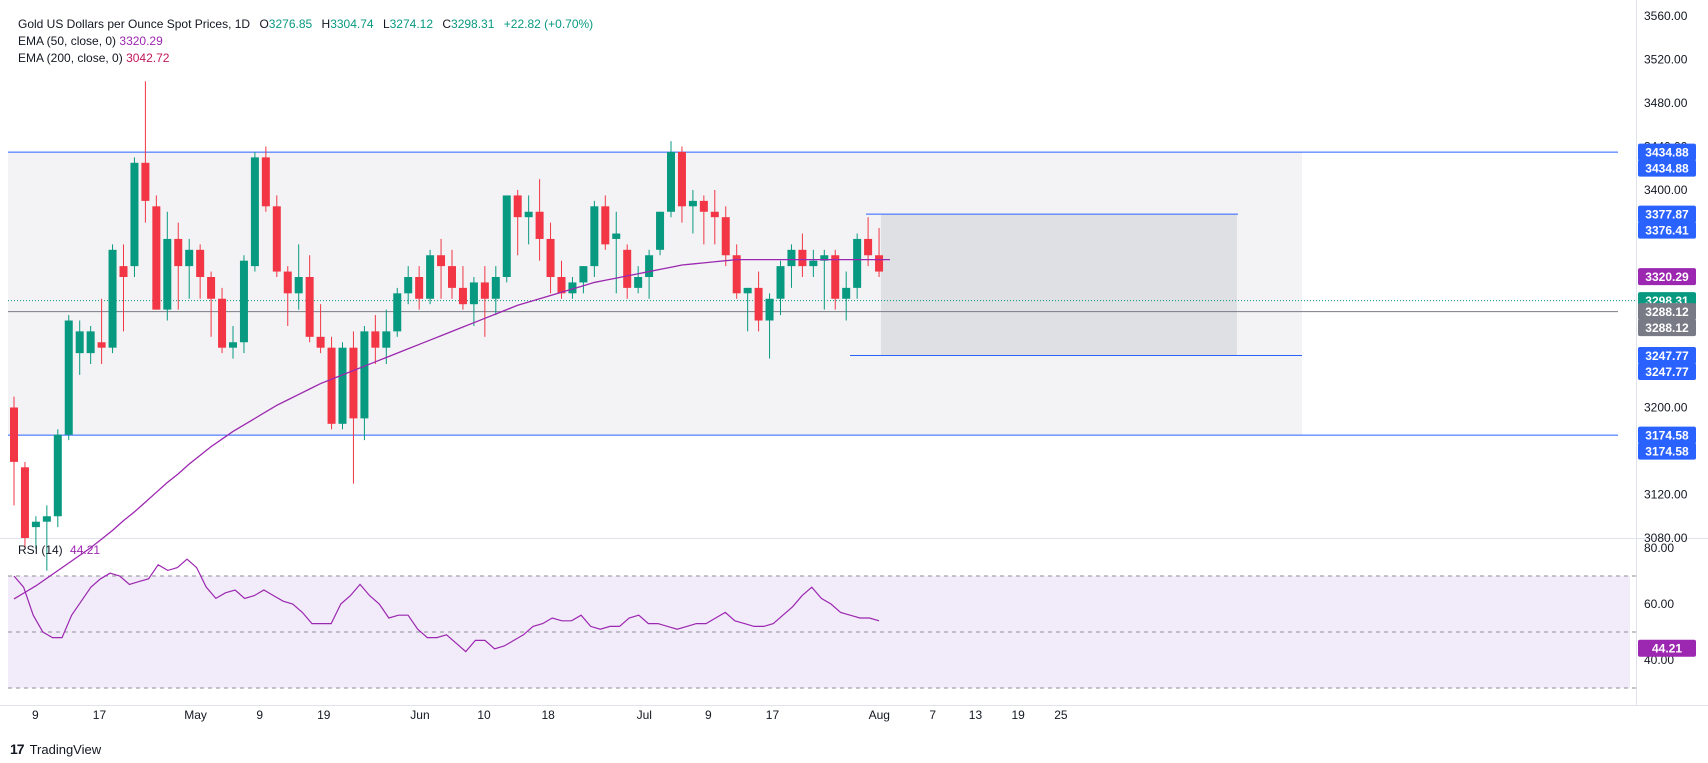  I want to click on time-tick-label: 9, so click(708, 715).